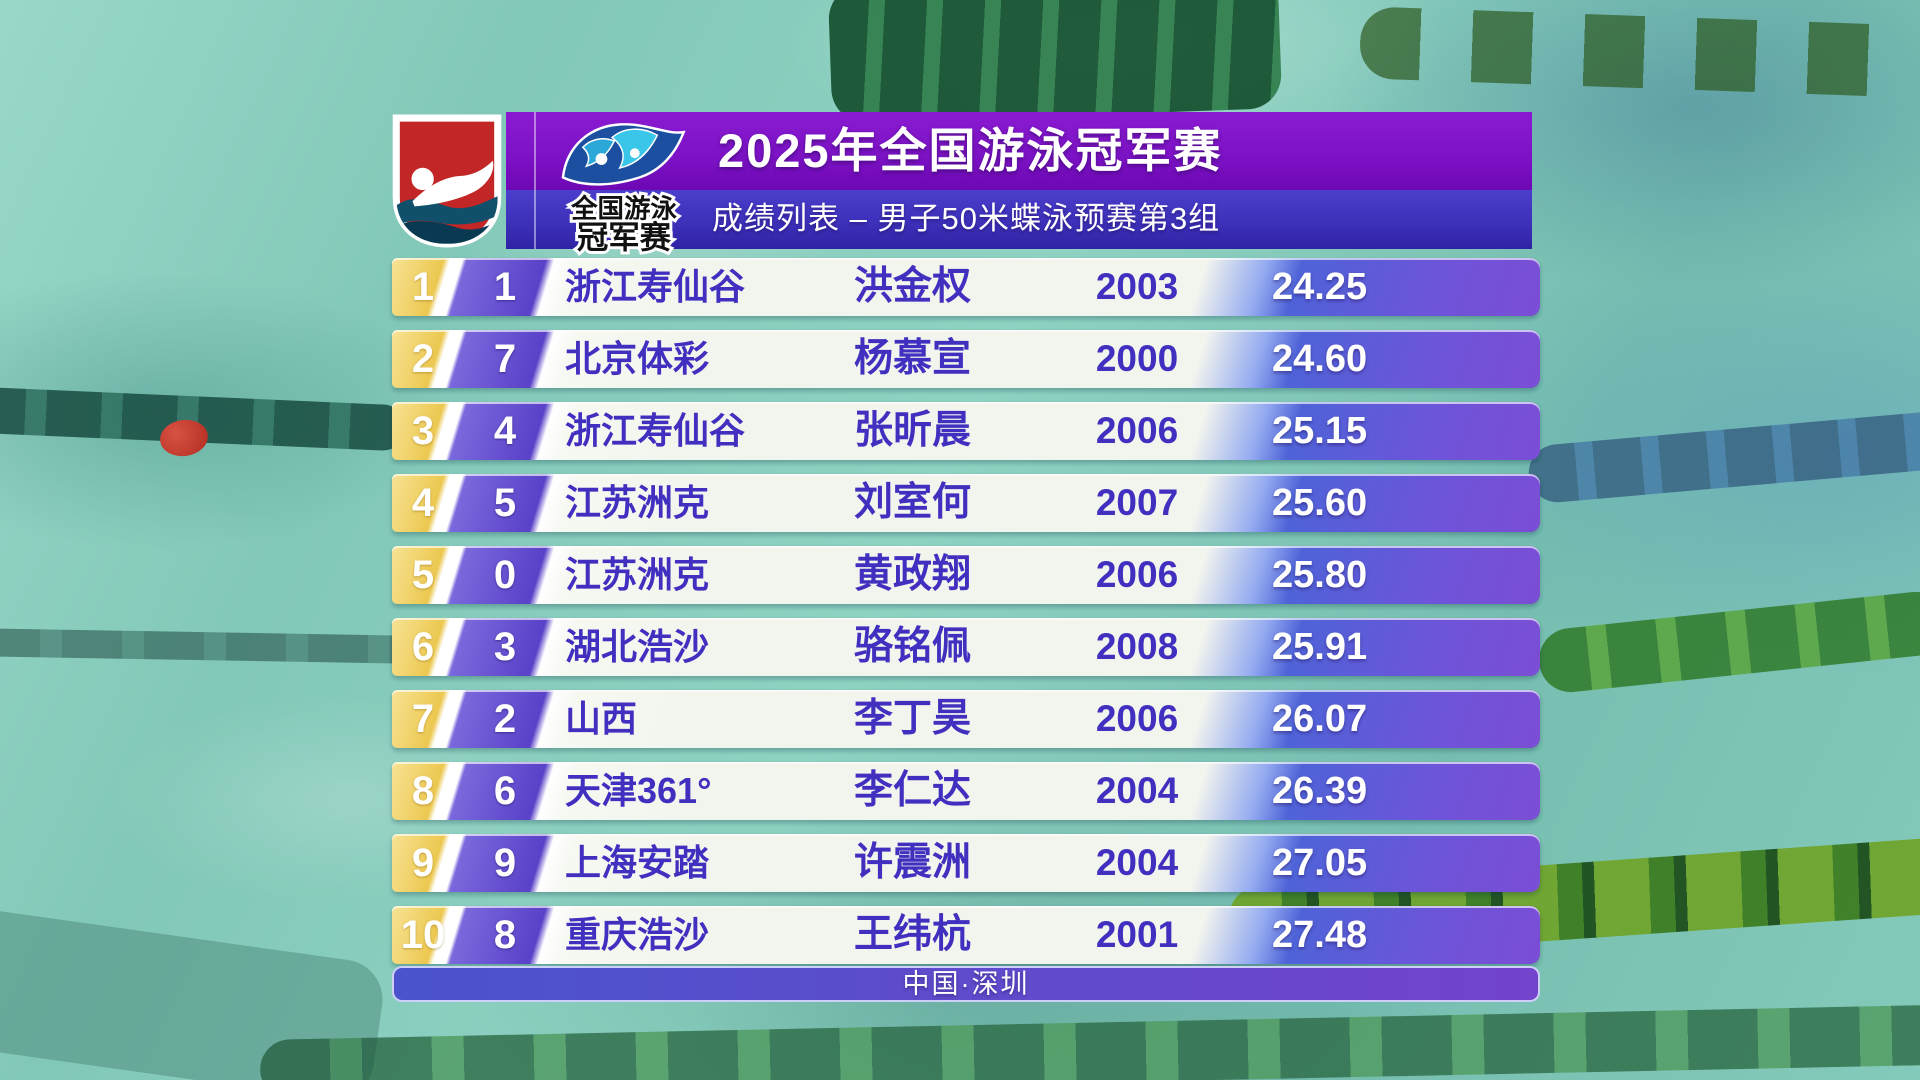 The width and height of the screenshot is (1920, 1080). I want to click on event-logo: 全国游泳 冠军赛, so click(624, 186).